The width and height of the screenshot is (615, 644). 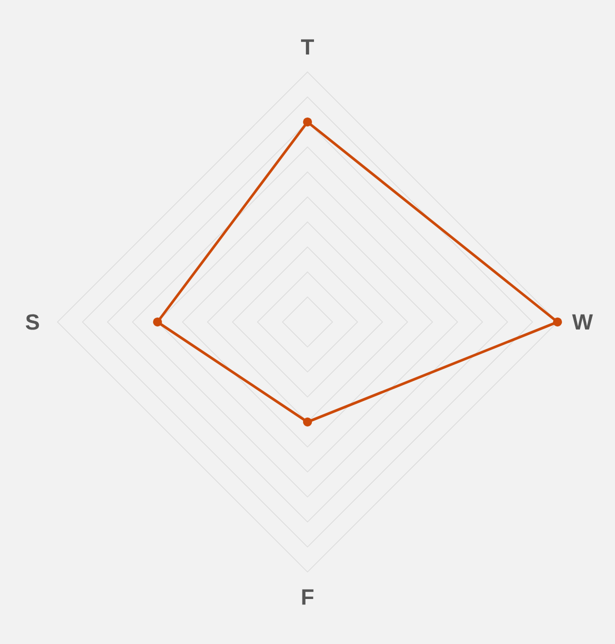 What do you see at coordinates (32, 322) in the screenshot?
I see `spoke-label: S` at bounding box center [32, 322].